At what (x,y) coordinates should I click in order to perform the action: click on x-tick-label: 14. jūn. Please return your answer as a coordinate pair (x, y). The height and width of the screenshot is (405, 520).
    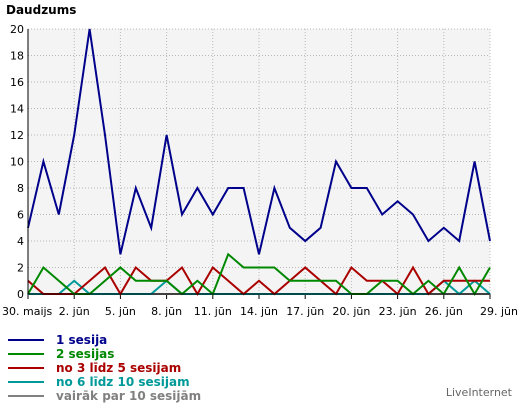
    Looking at the image, I should click on (259, 311).